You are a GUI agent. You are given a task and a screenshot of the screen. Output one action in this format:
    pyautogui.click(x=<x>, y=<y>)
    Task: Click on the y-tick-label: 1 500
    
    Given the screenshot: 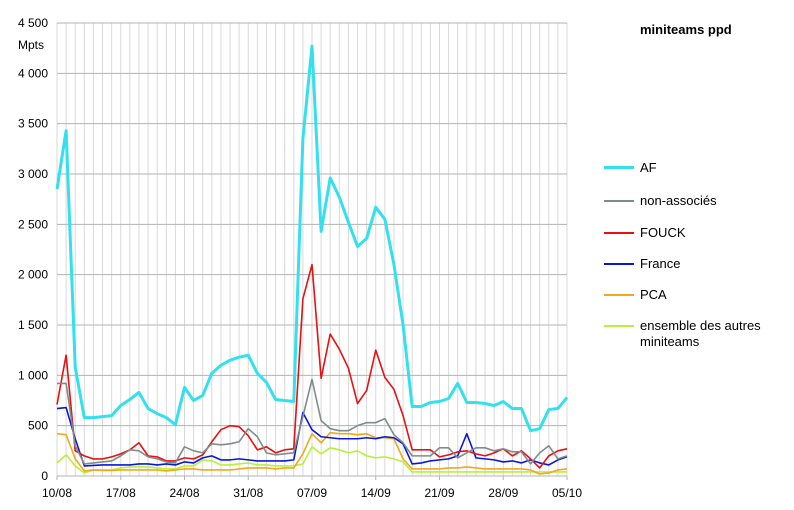 What is the action you would take?
    pyautogui.click(x=33, y=325)
    